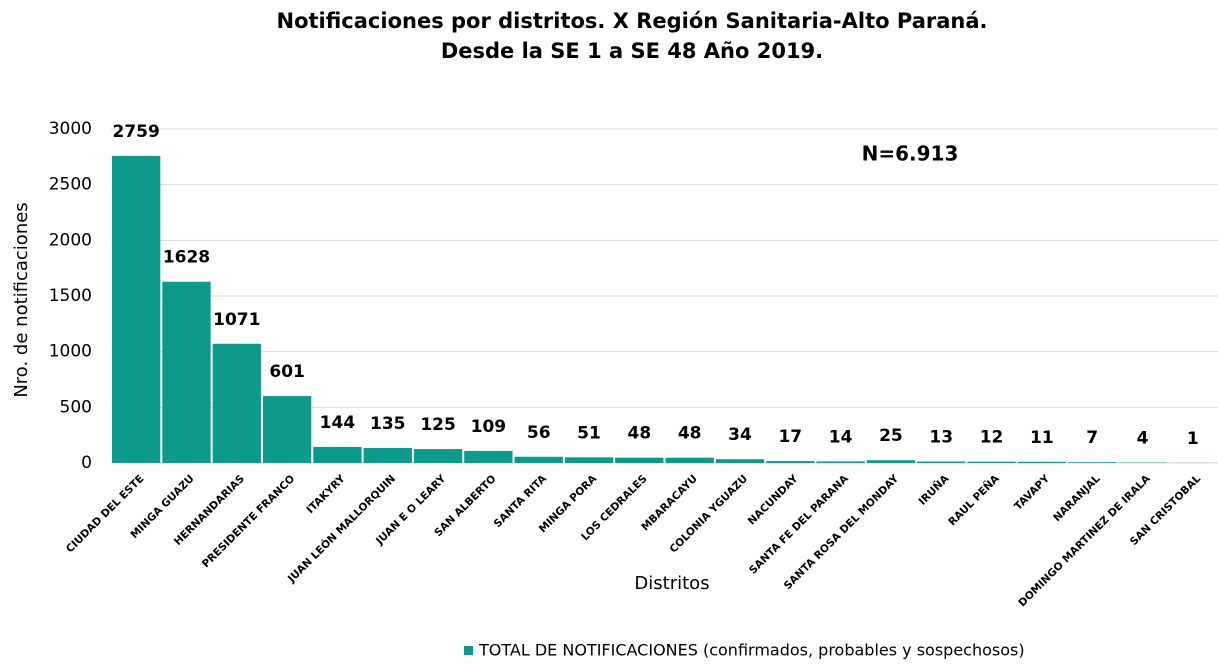  Describe the element at coordinates (21, 299) in the screenshot. I see `y-axis-title: Nro. de notificaciones` at that location.